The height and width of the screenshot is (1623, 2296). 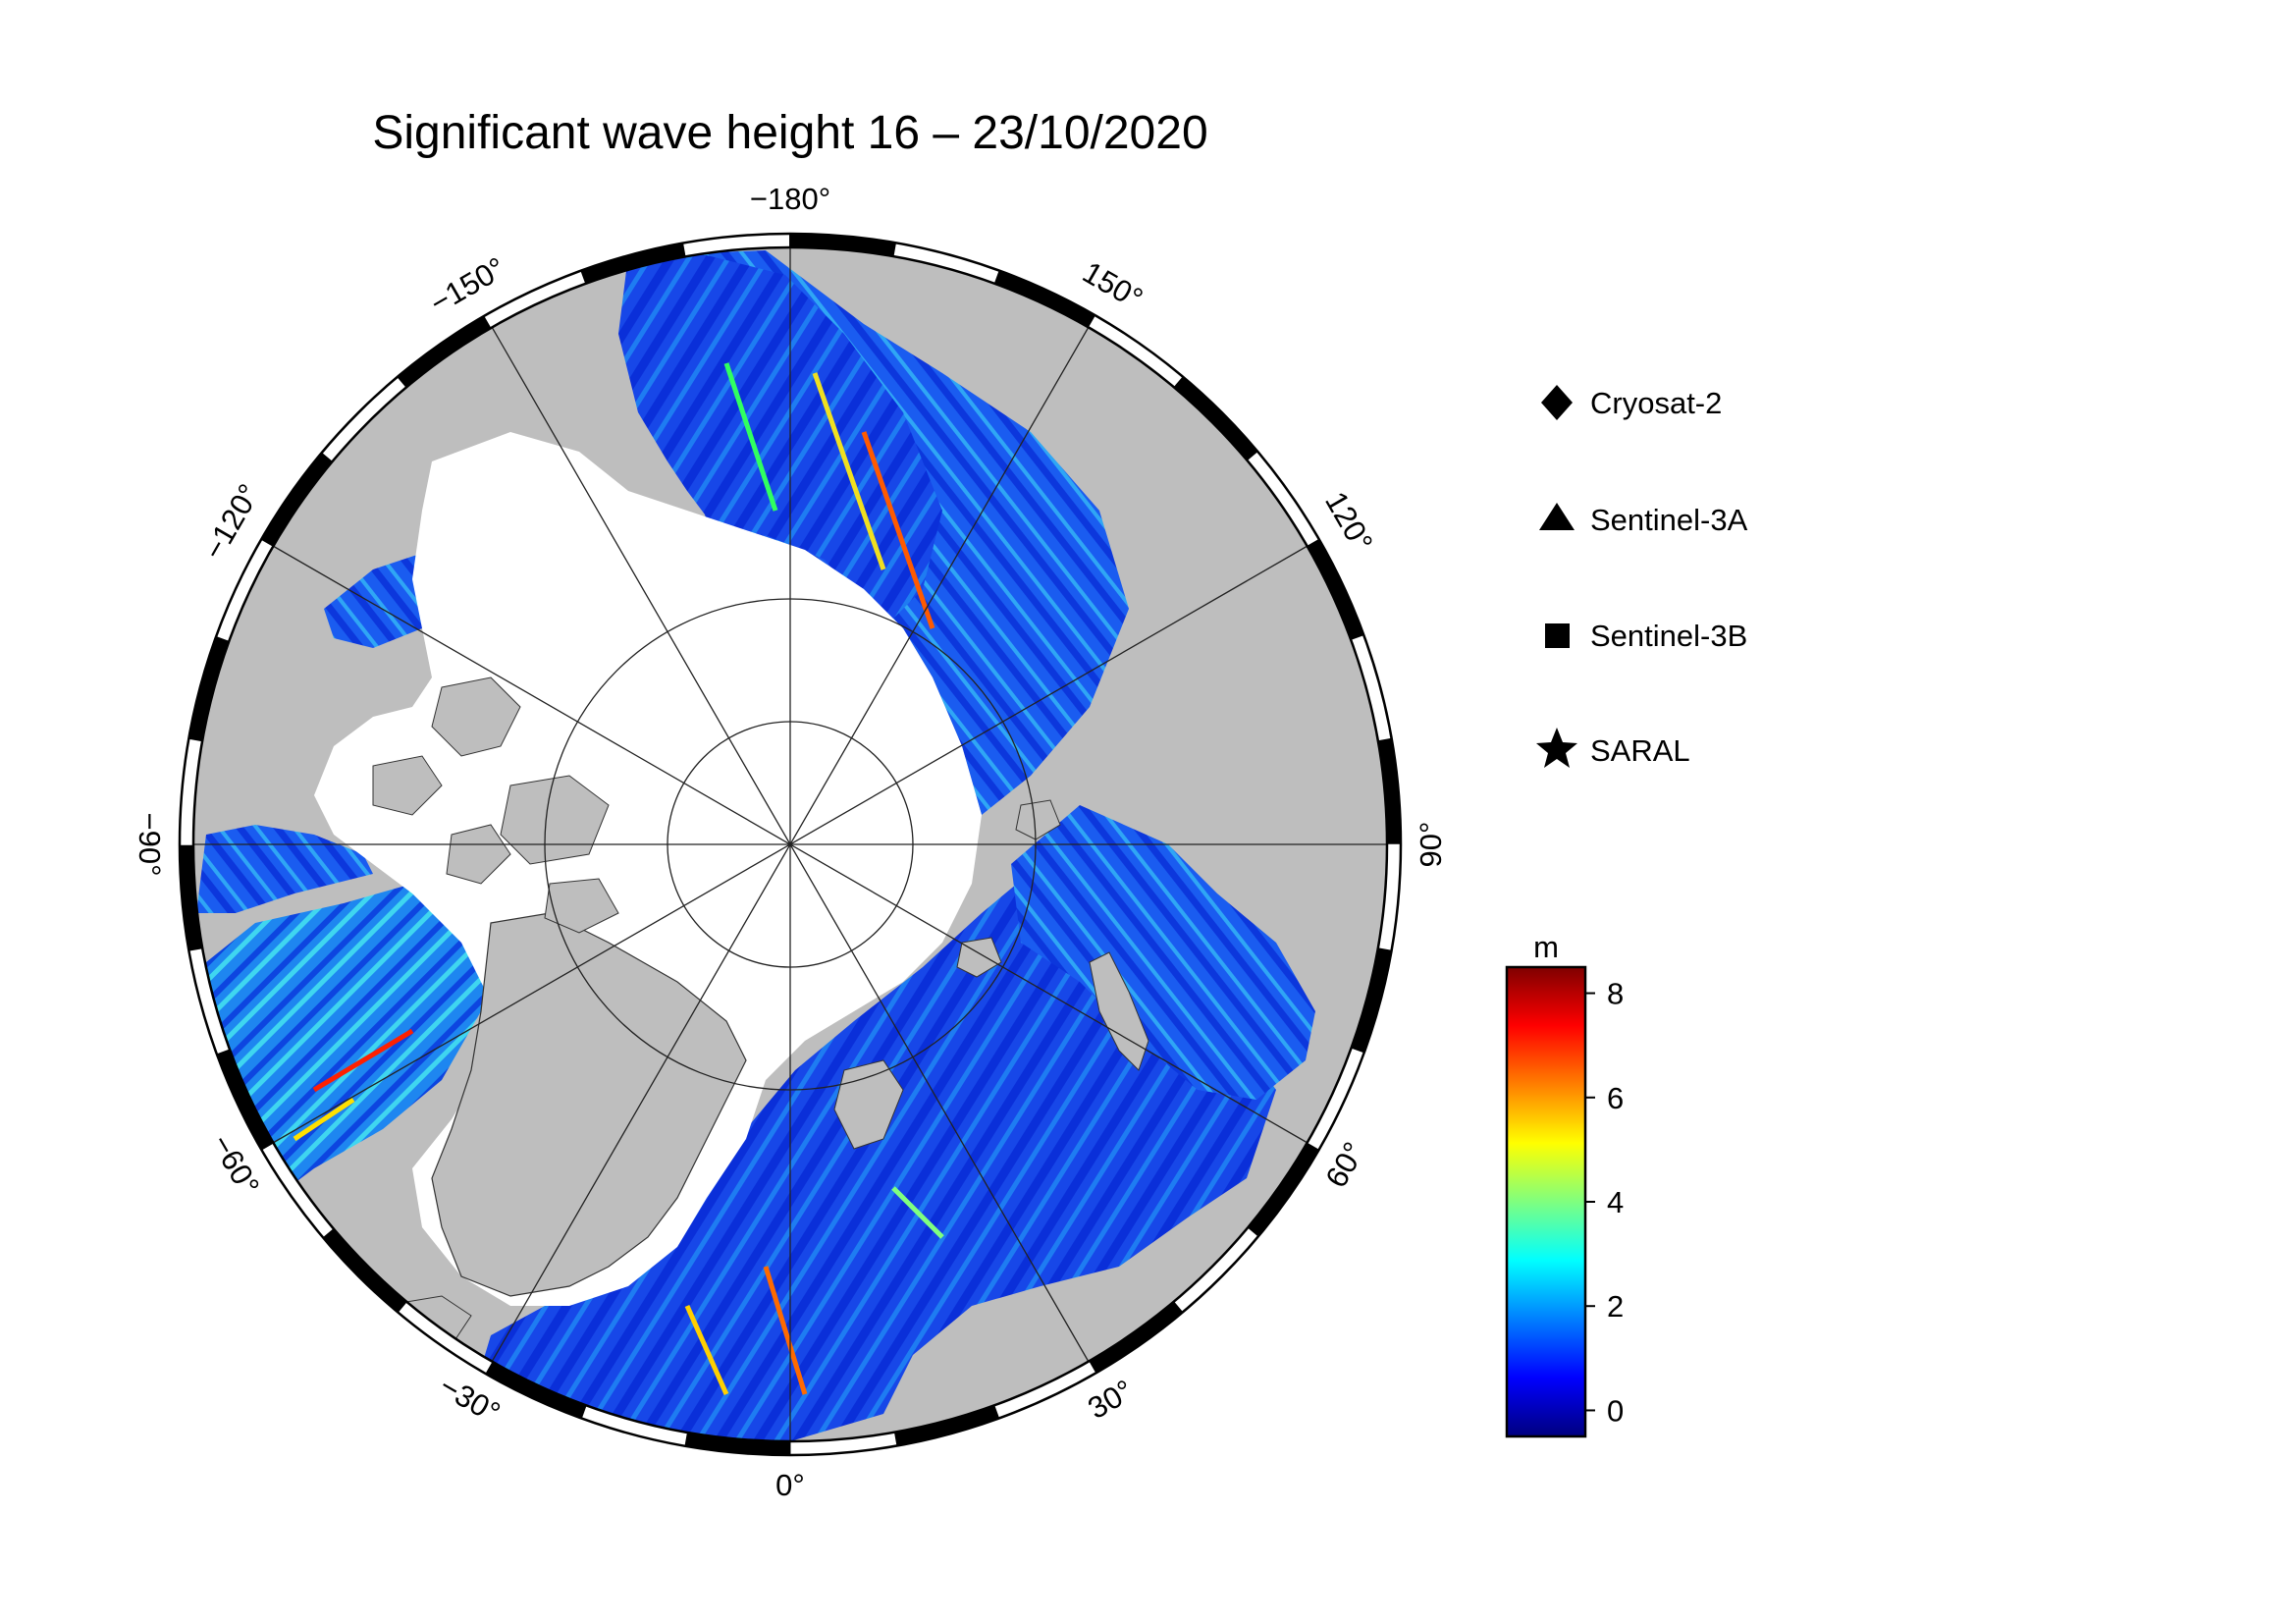 What do you see at coordinates (284, 869) in the screenshot?
I see `hudson-region` at bounding box center [284, 869].